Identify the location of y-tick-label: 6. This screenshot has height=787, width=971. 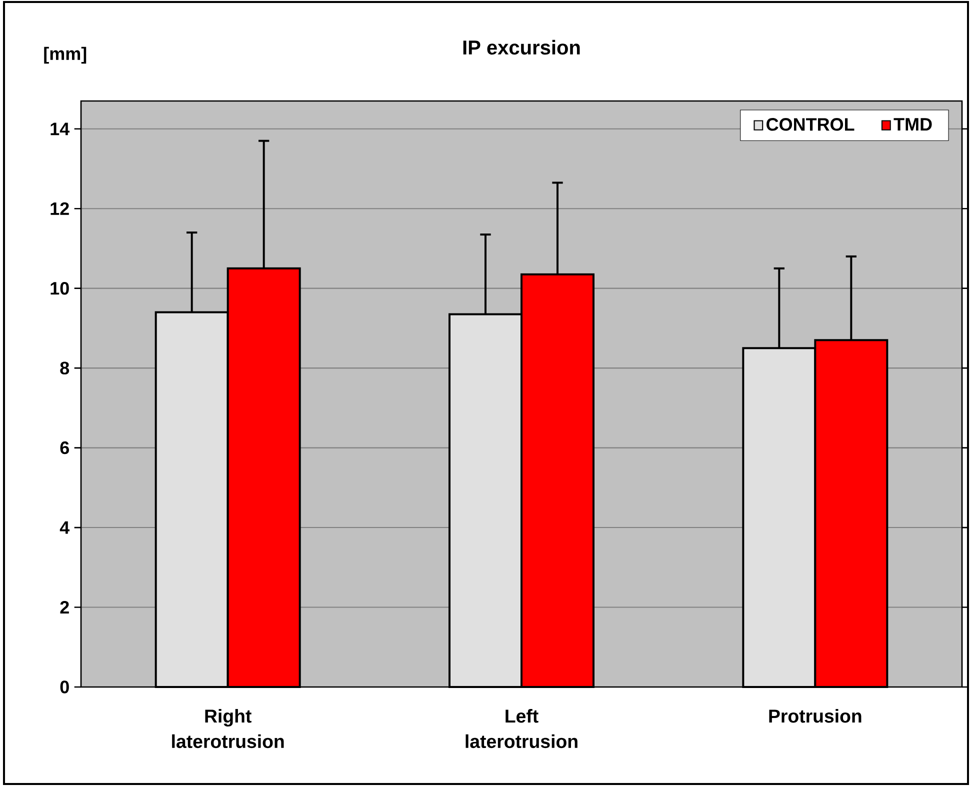
(64, 447).